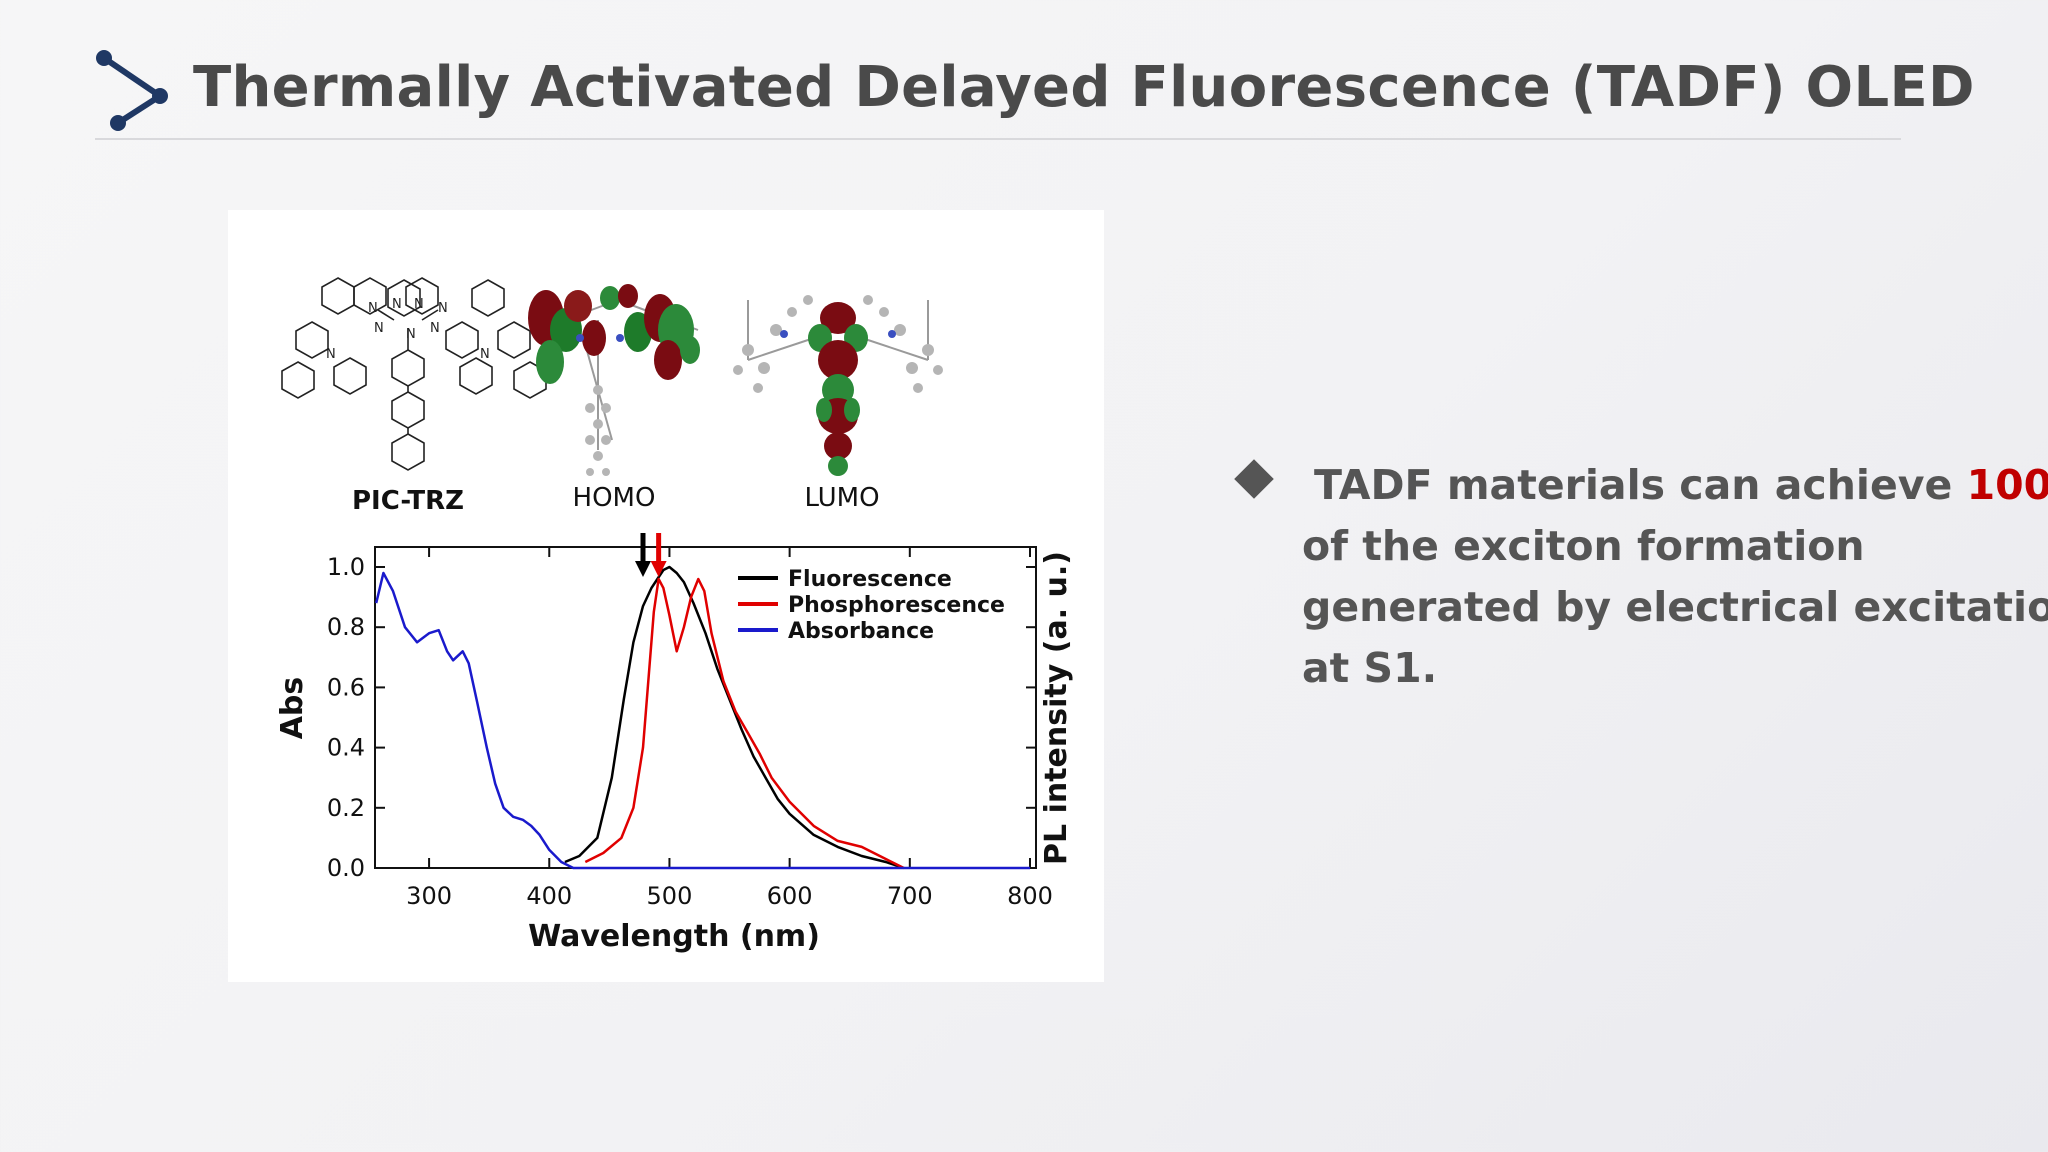 This screenshot has height=1152, width=2048. What do you see at coordinates (1640, 485) in the screenshot?
I see `bullet-text-part1: TADF materials can achieve` at bounding box center [1640, 485].